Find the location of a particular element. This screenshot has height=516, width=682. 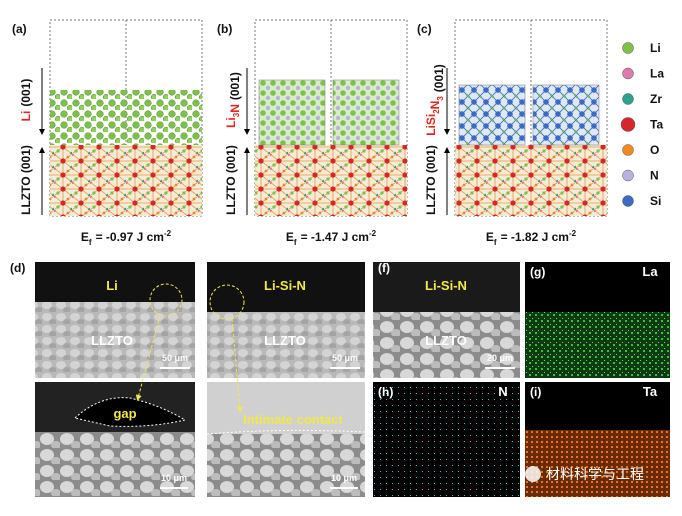

legend-label: N is located at coordinates (654, 176).